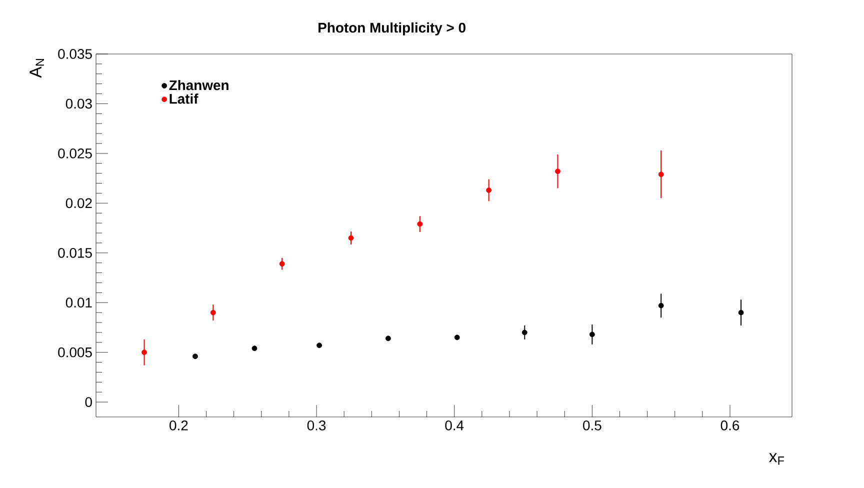  What do you see at coordinates (198, 85) in the screenshot?
I see `legend-label: Zhanwen` at bounding box center [198, 85].